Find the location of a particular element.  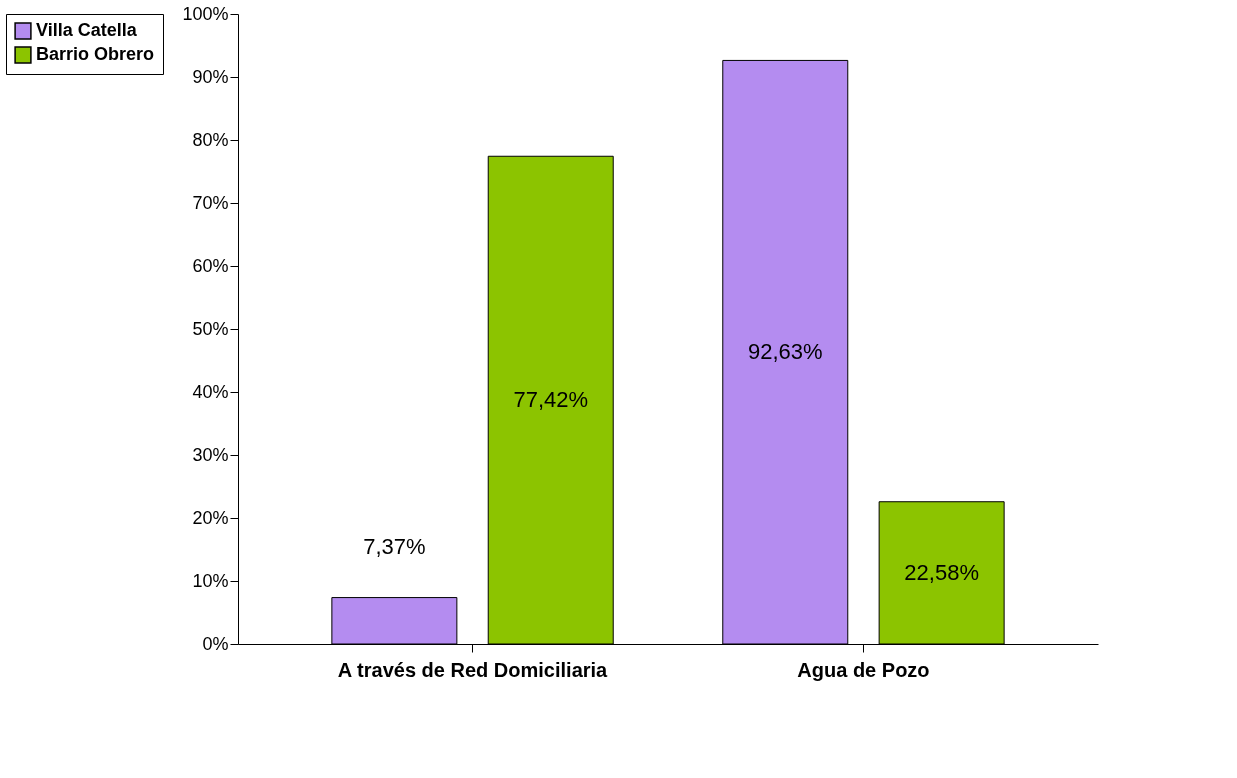

y-tick-label: 90% is located at coordinates (210, 76).